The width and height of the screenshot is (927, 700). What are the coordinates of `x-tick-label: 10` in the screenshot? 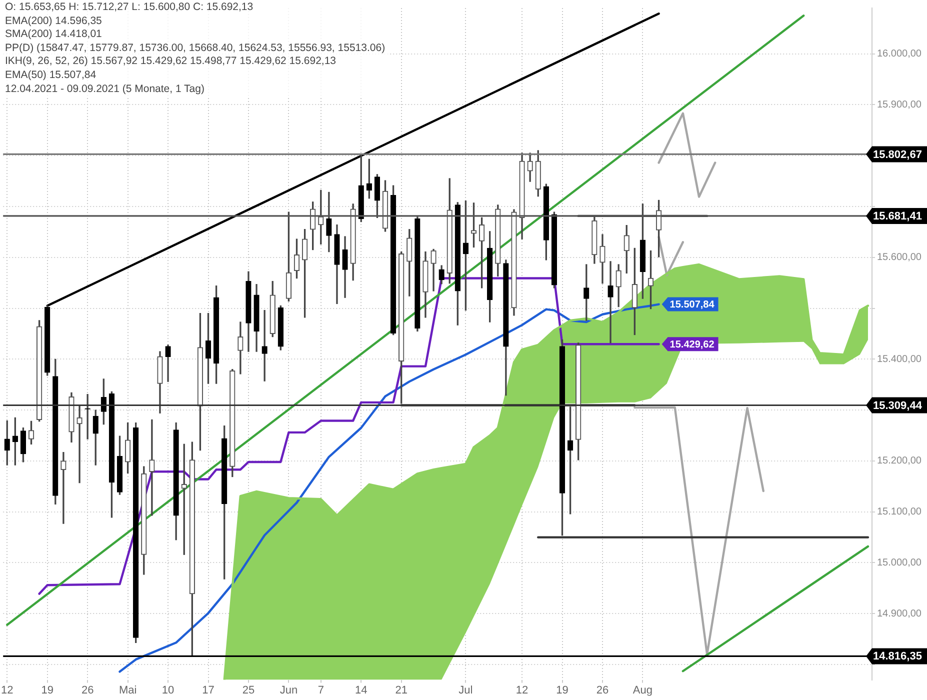 It's located at (168, 690).